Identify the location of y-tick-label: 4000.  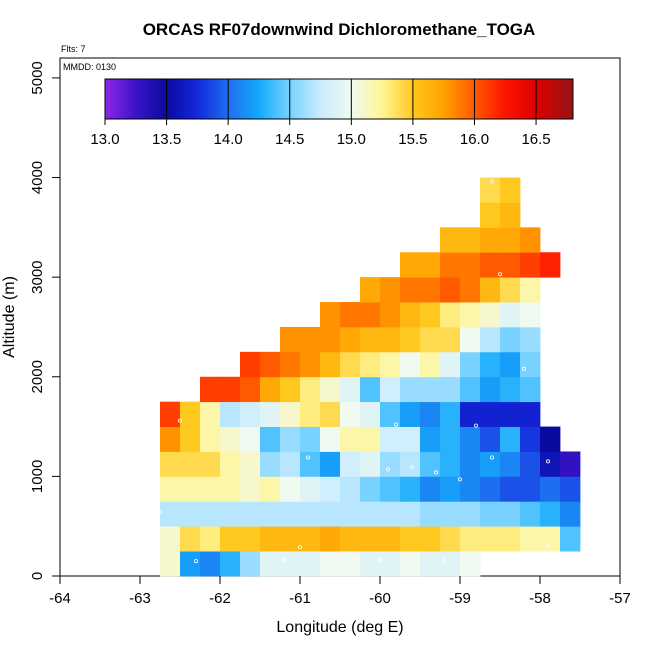
(37, 177).